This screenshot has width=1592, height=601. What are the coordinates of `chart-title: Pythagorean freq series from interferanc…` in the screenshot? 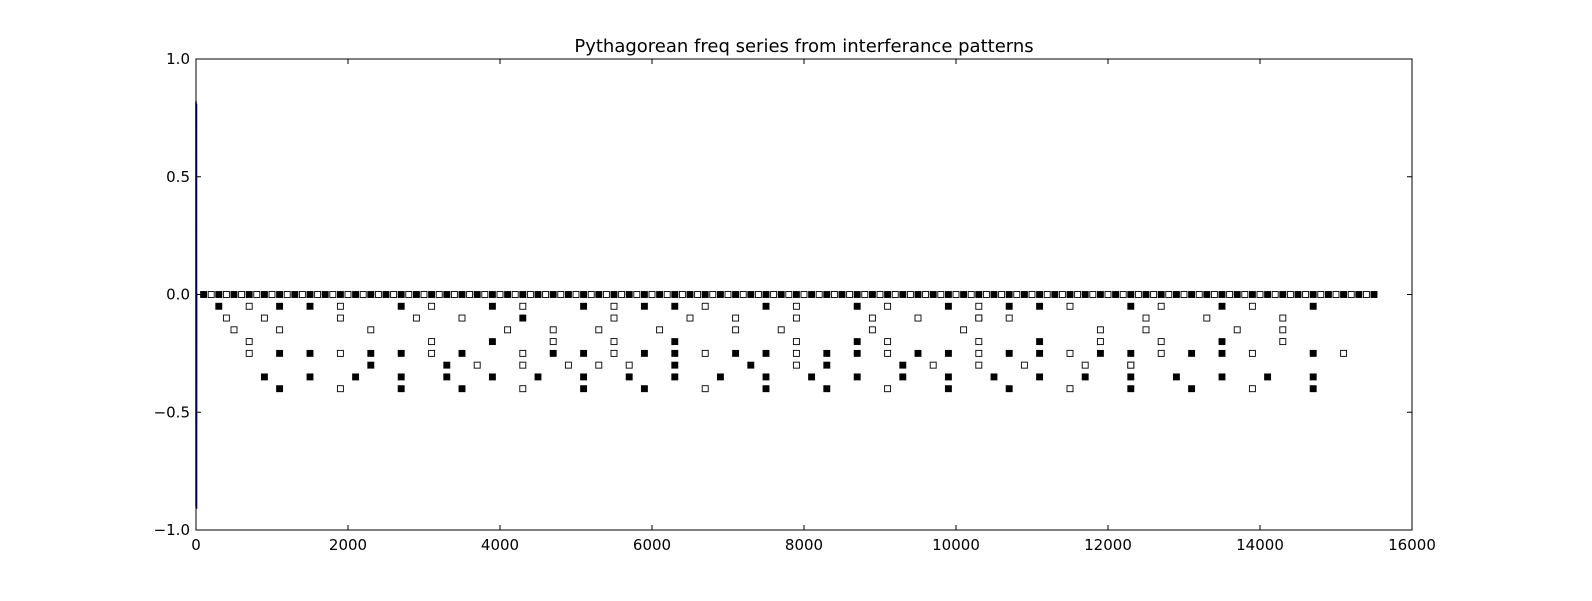 It's located at (803, 46).